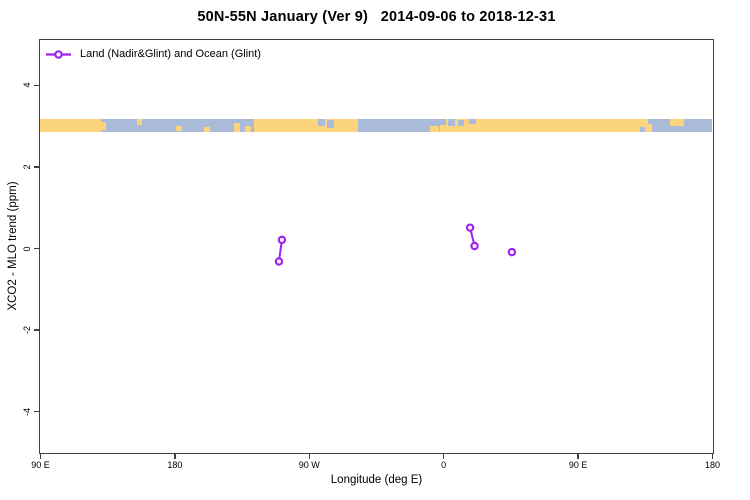 The height and width of the screenshot is (500, 750). I want to click on legend-label: Land (Nadir&Glint) and Ocean (Glint), so click(170, 54).